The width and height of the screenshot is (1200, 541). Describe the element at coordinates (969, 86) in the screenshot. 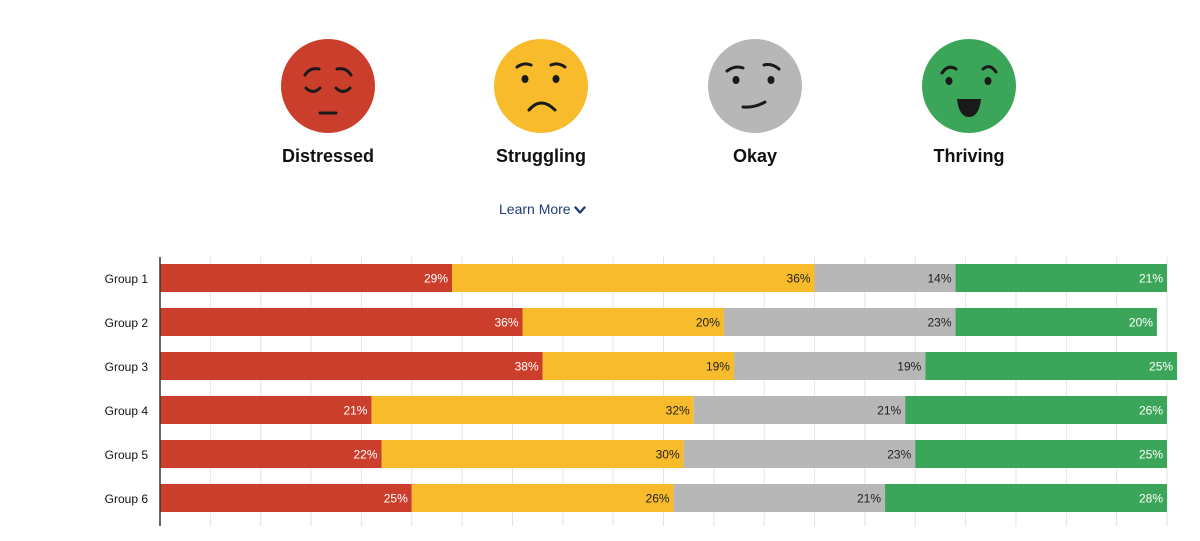

I see `thriving-face-icon` at that location.